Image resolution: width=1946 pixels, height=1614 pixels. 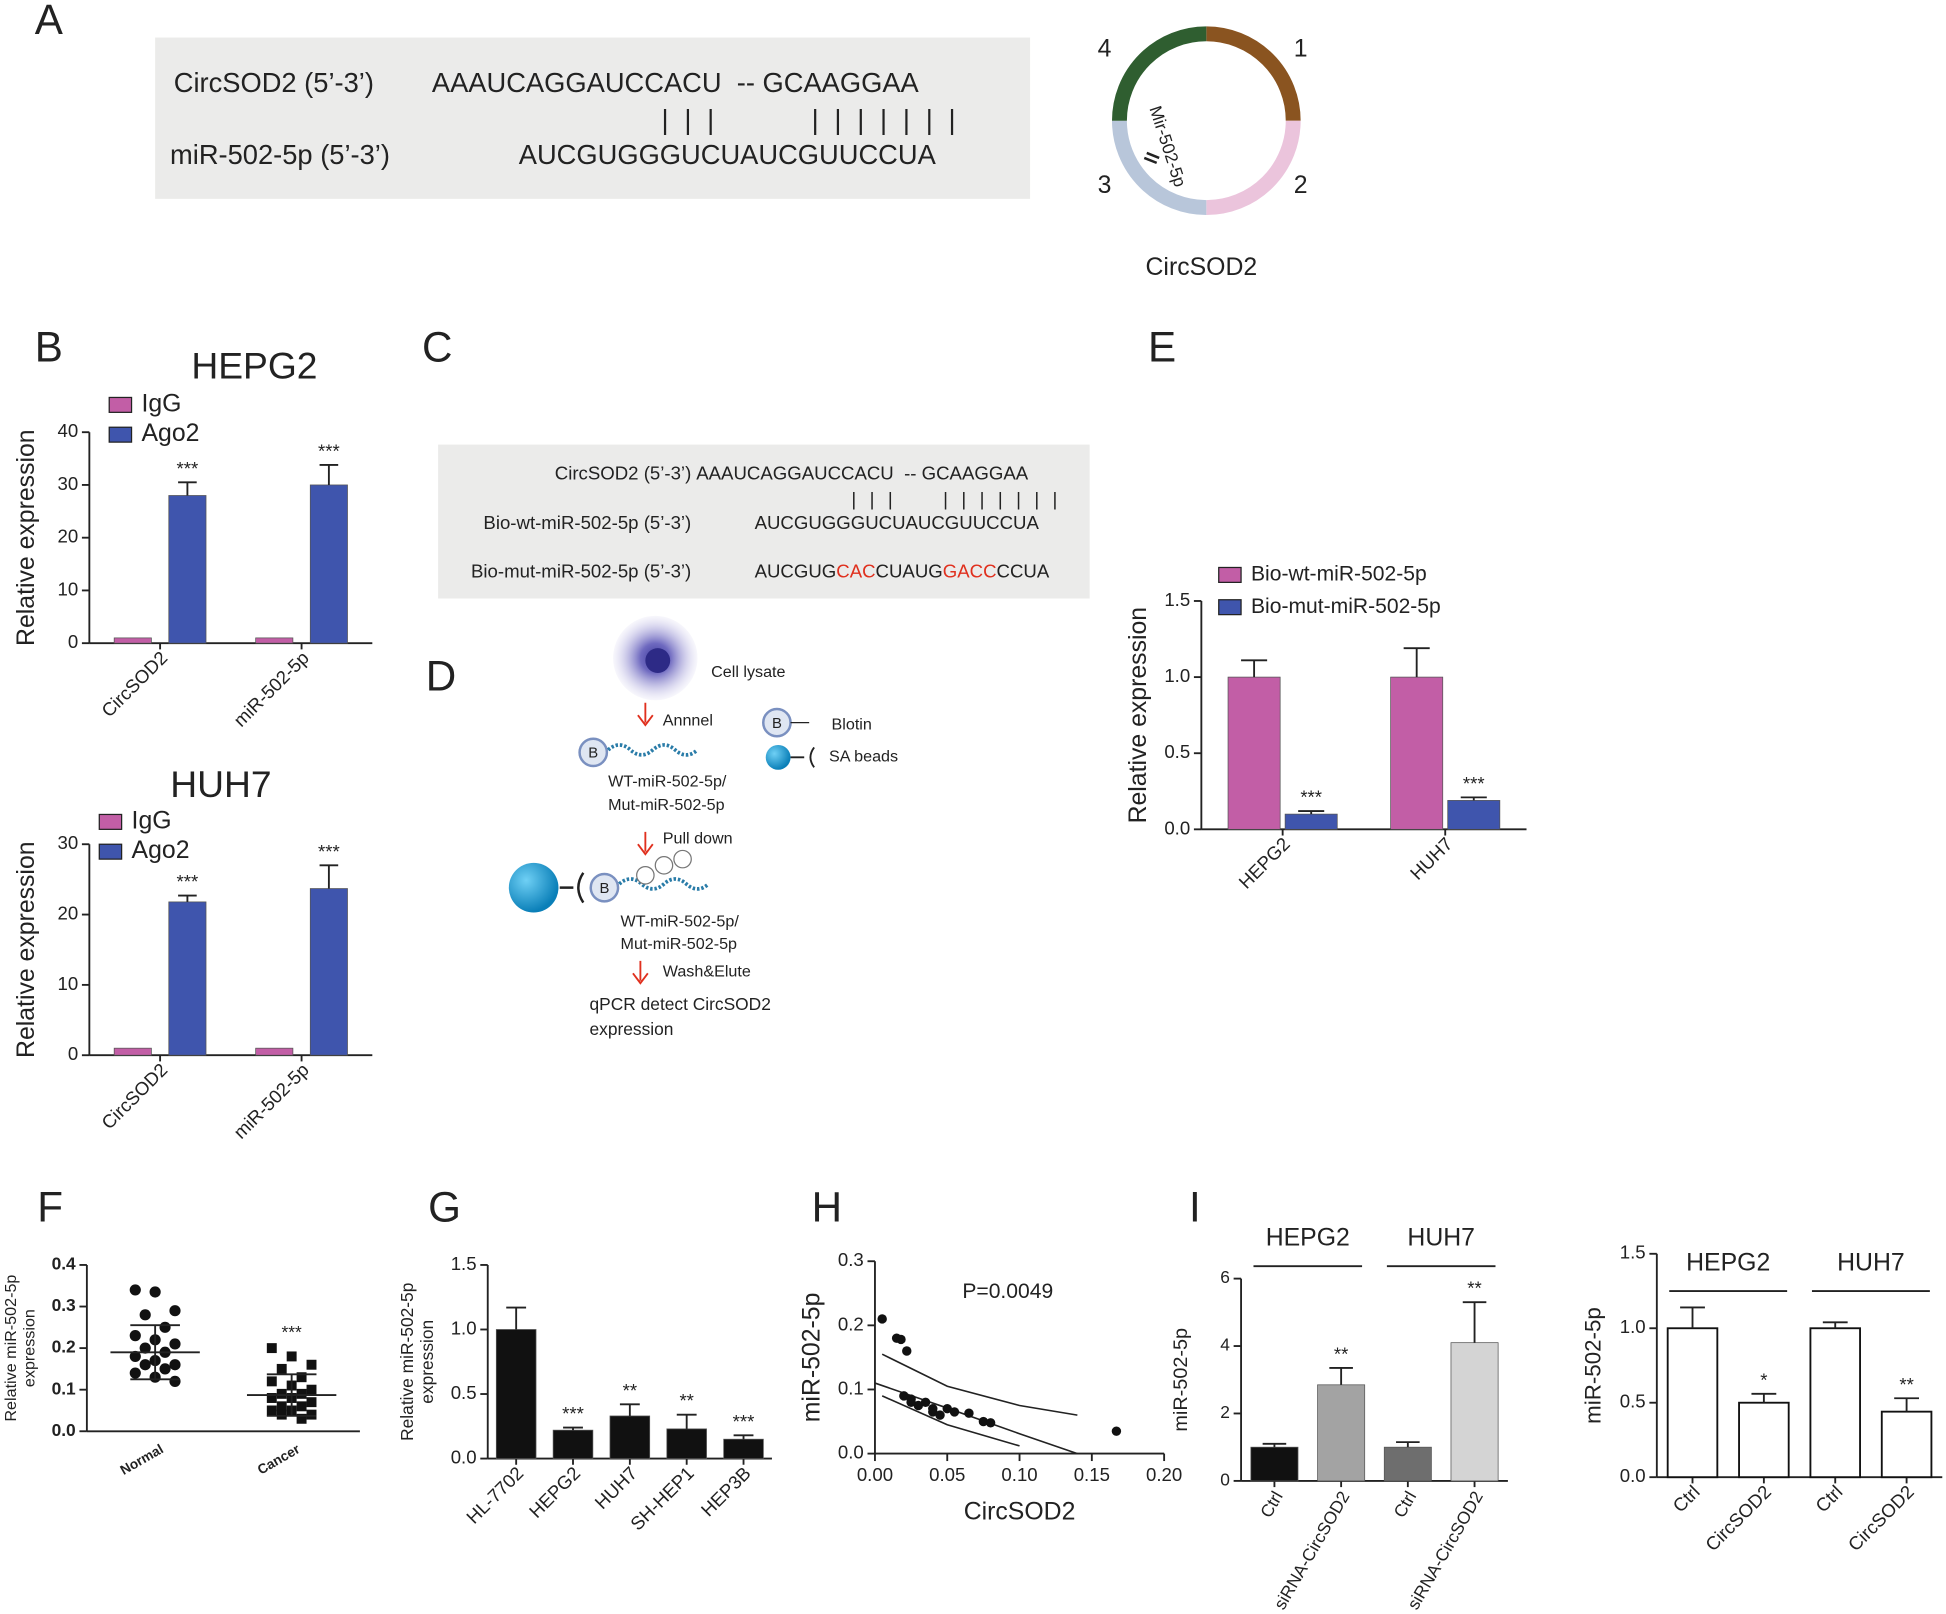 I want to click on sequence-part: CCUA, so click(x=1023, y=570).